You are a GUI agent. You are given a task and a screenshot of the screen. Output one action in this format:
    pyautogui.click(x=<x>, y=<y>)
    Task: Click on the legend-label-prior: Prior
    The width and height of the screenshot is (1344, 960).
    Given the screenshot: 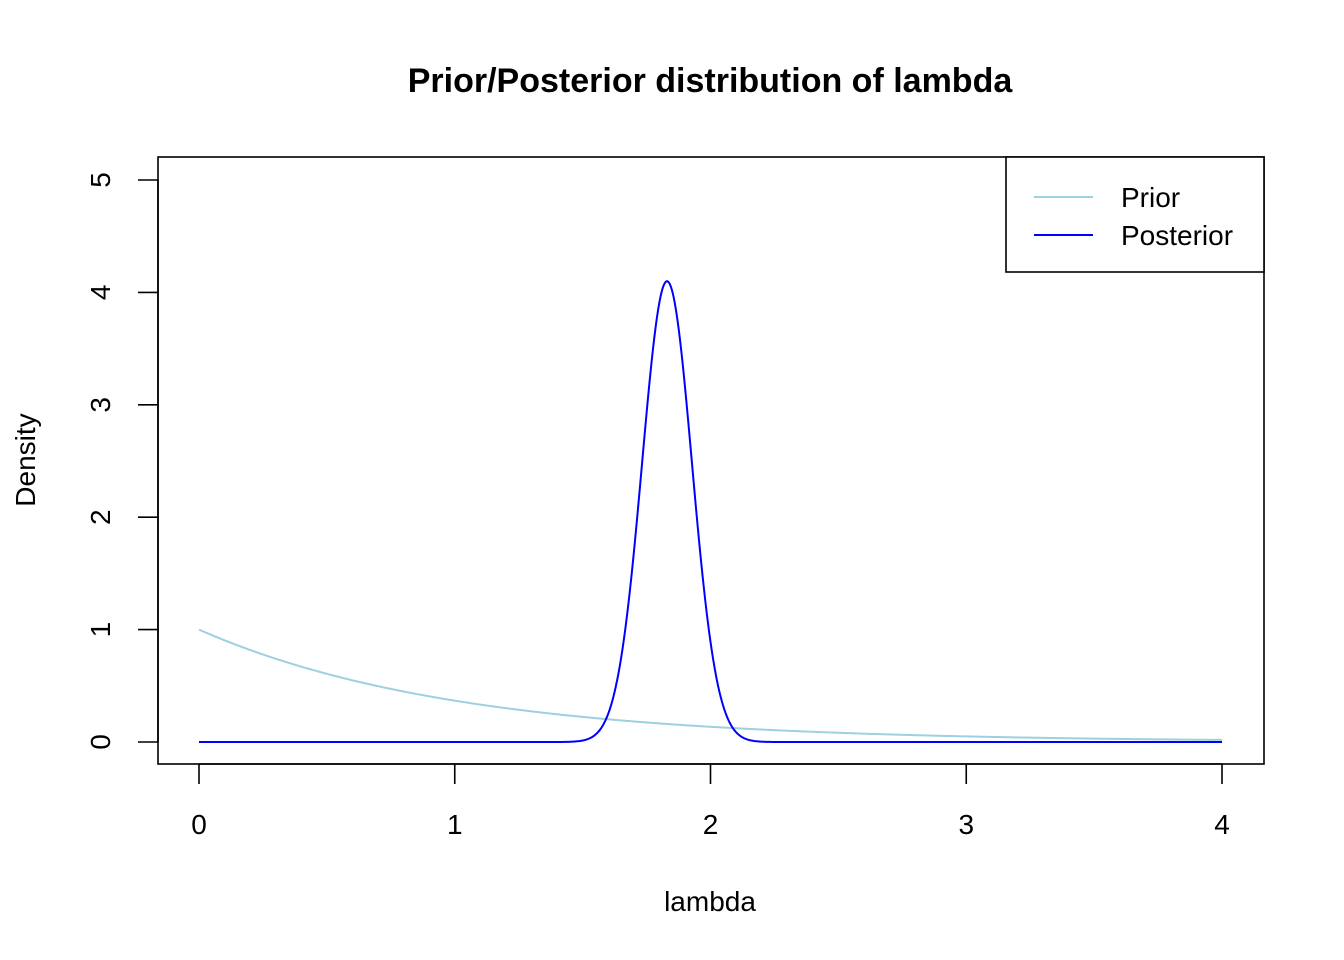 What is the action you would take?
    pyautogui.click(x=1150, y=197)
    